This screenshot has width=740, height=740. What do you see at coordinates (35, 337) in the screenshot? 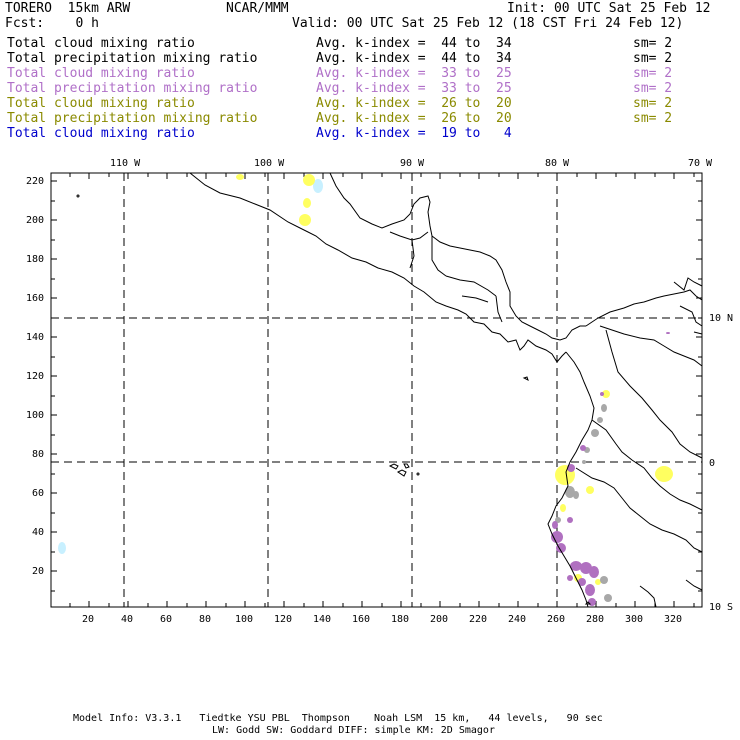
I see `y-tick: 140` at bounding box center [35, 337].